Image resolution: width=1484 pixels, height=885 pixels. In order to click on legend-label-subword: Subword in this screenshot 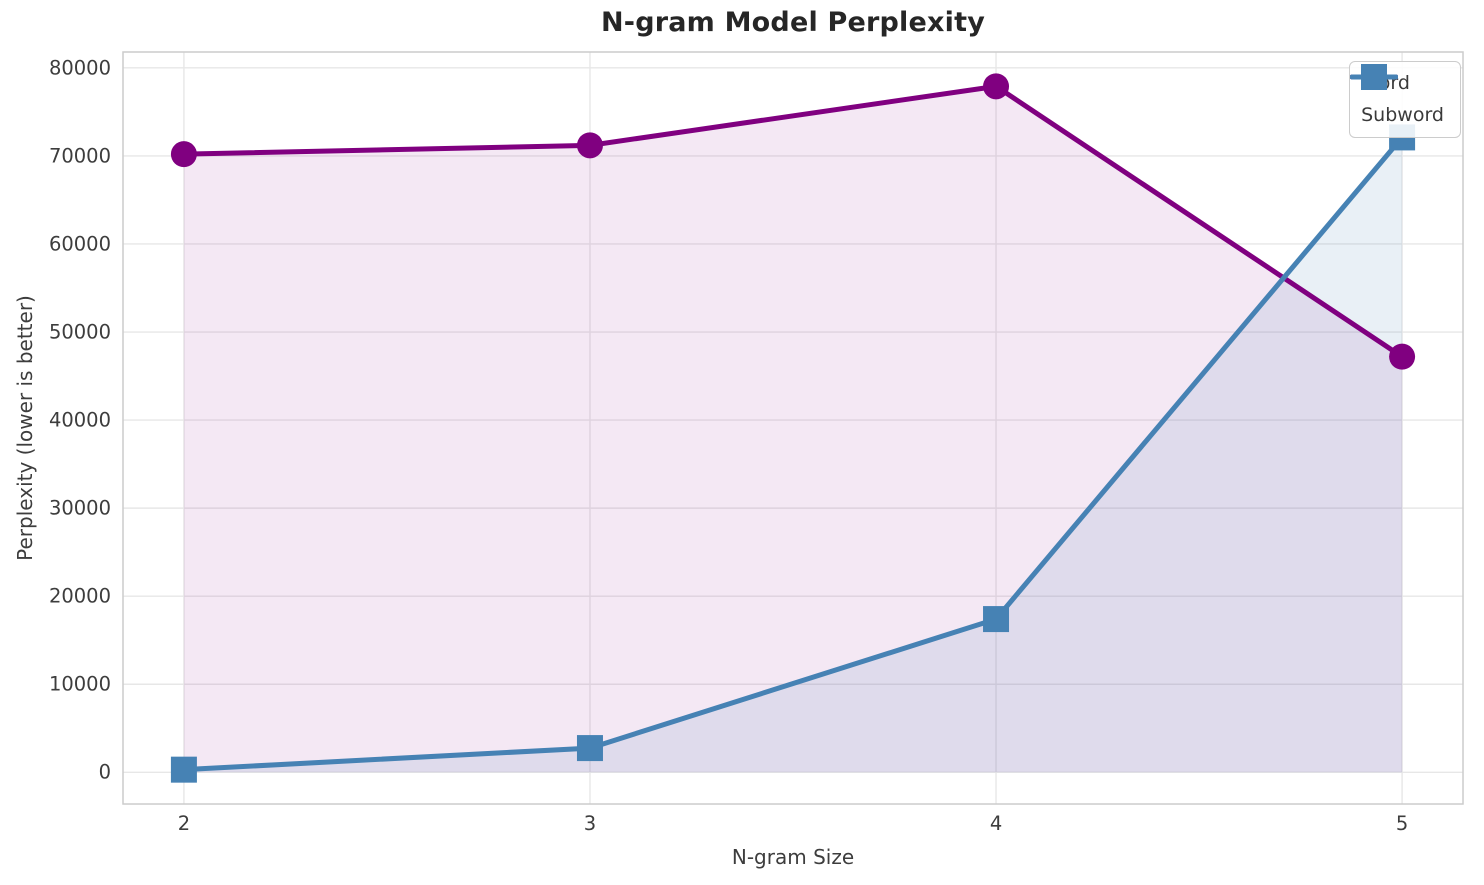, I will do `click(1402, 115)`.